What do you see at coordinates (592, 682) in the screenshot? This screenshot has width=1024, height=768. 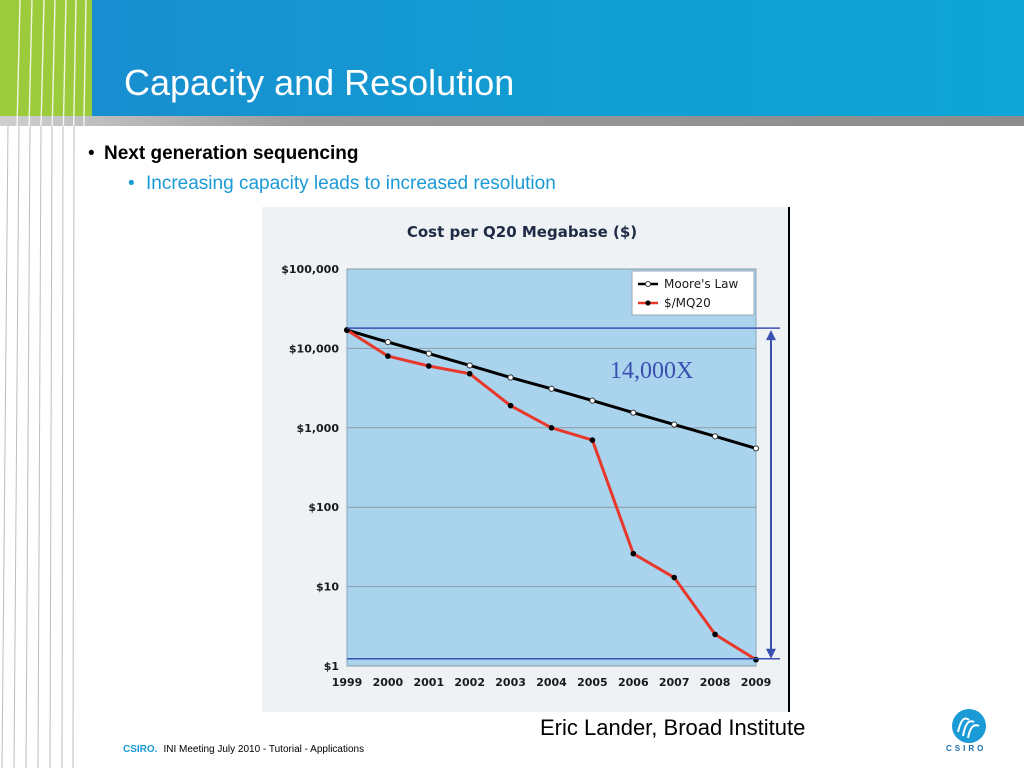 I see `x-tick-label: 2005` at bounding box center [592, 682].